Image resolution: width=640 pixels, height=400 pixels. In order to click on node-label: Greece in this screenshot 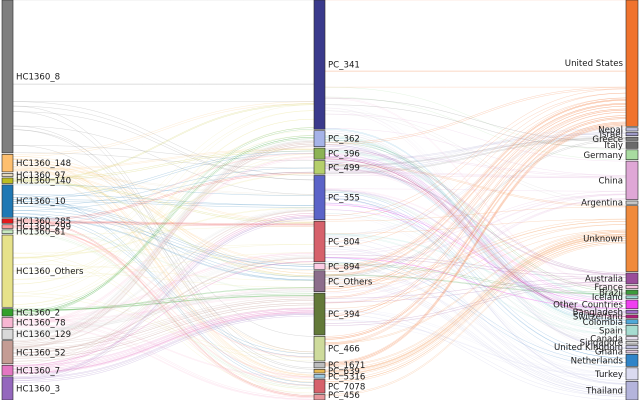, I will do `click(607, 140)`.